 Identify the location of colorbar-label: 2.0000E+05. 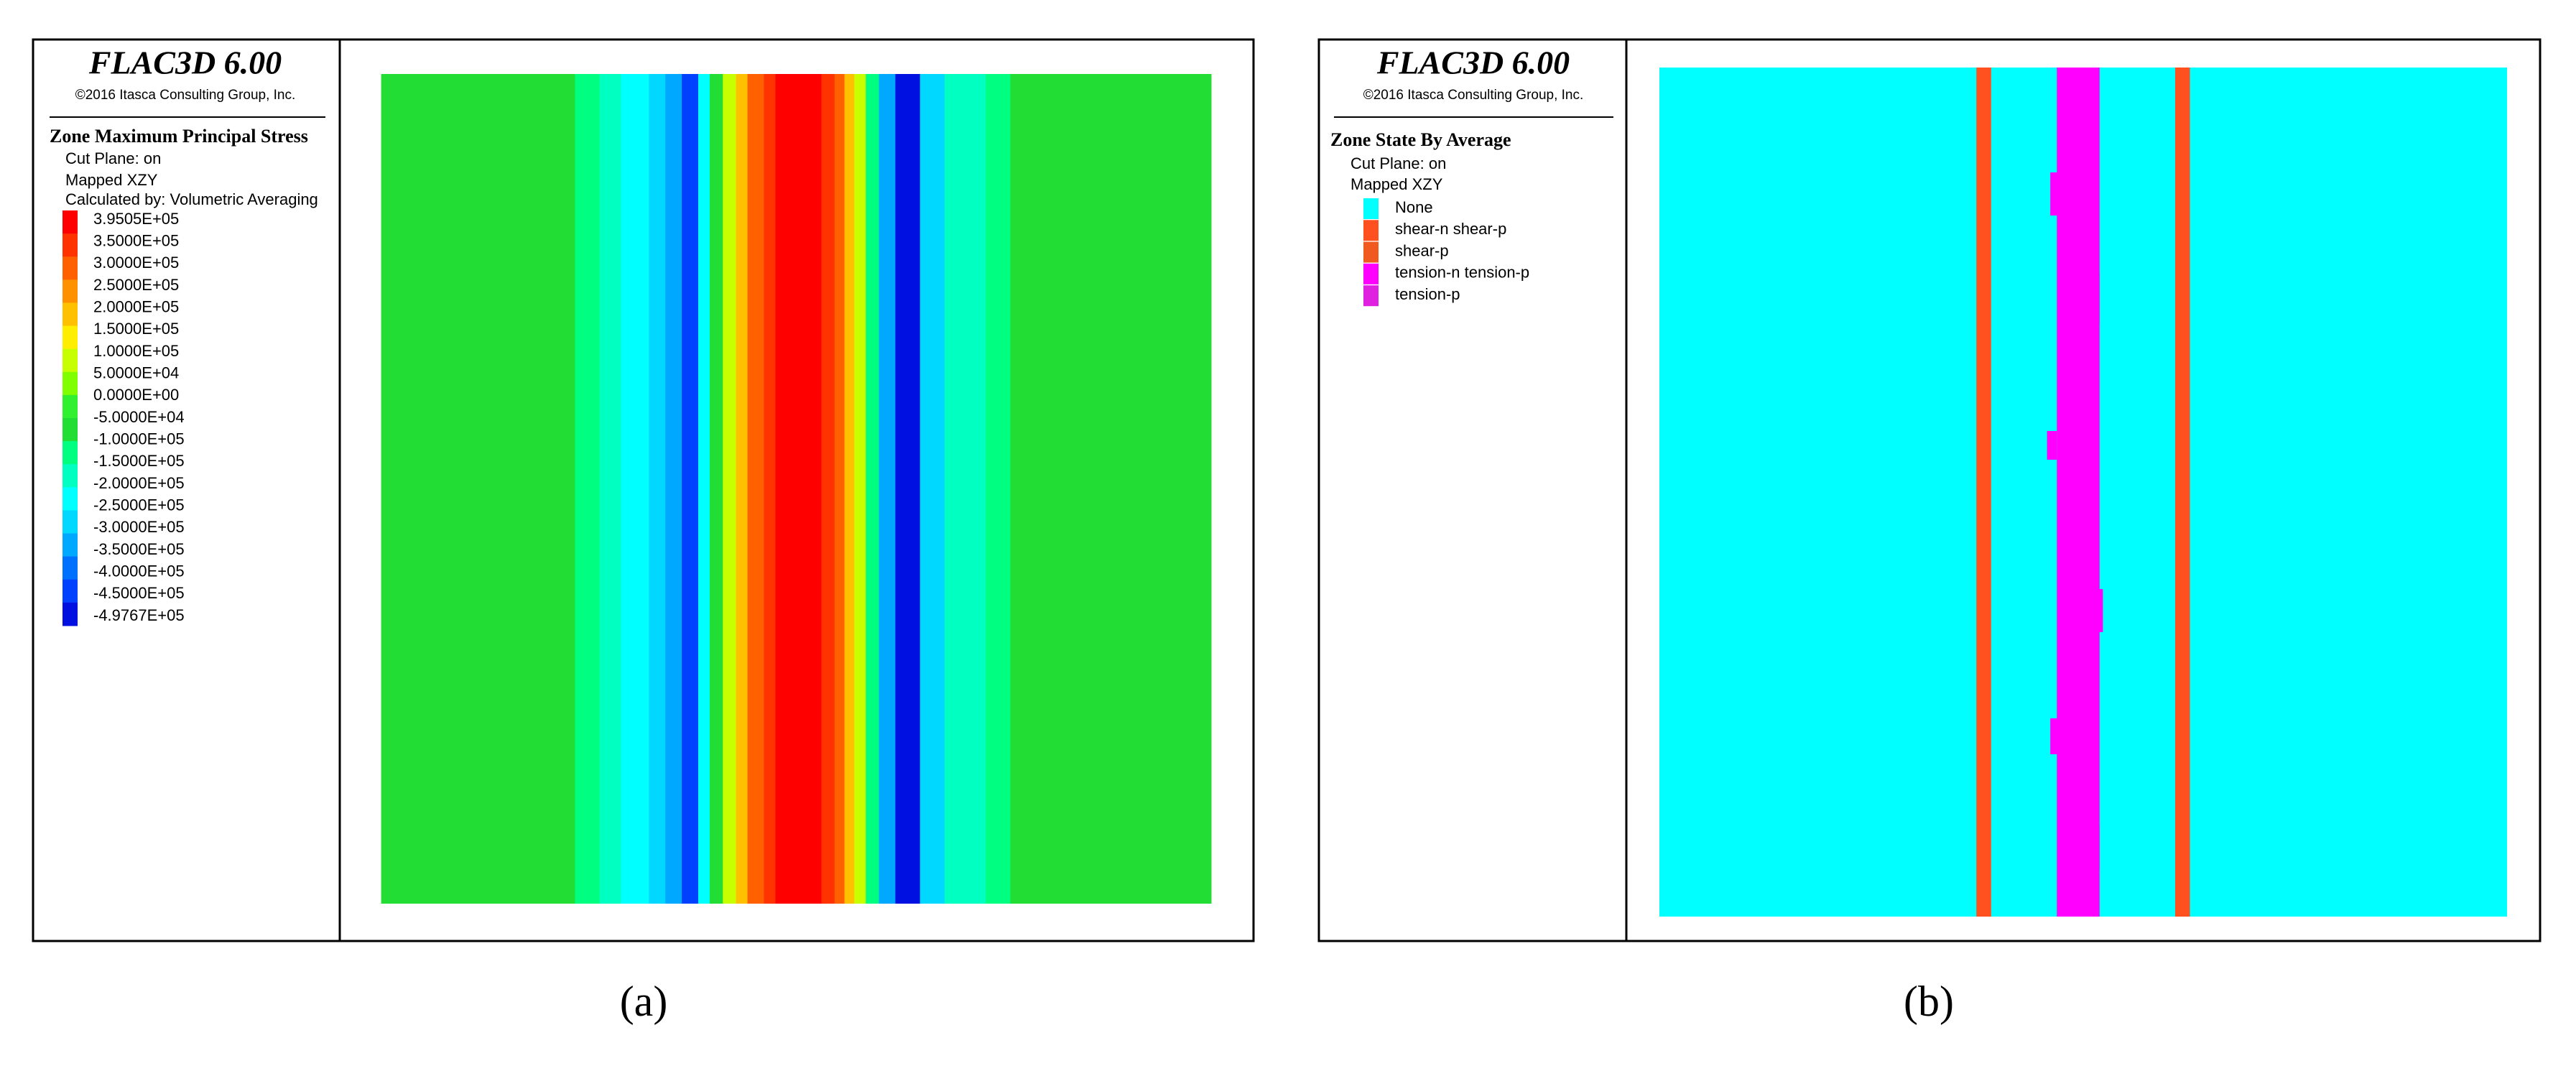
(136, 306).